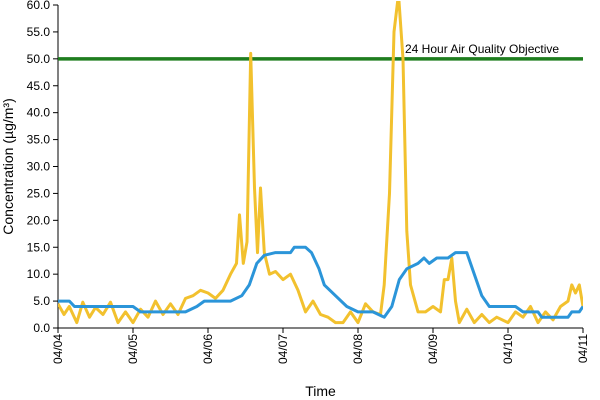  Describe the element at coordinates (39, 113) in the screenshot. I see `y-tick-label: 40.0` at that location.